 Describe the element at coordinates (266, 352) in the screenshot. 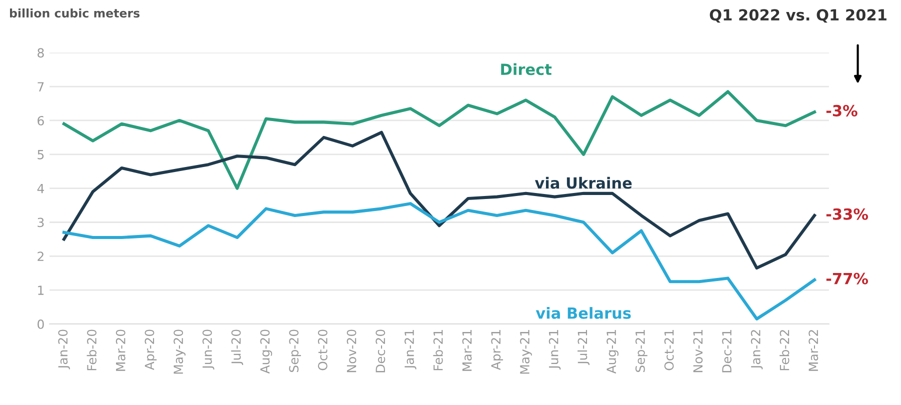

I see `x-tick-label: Aug-20` at that location.